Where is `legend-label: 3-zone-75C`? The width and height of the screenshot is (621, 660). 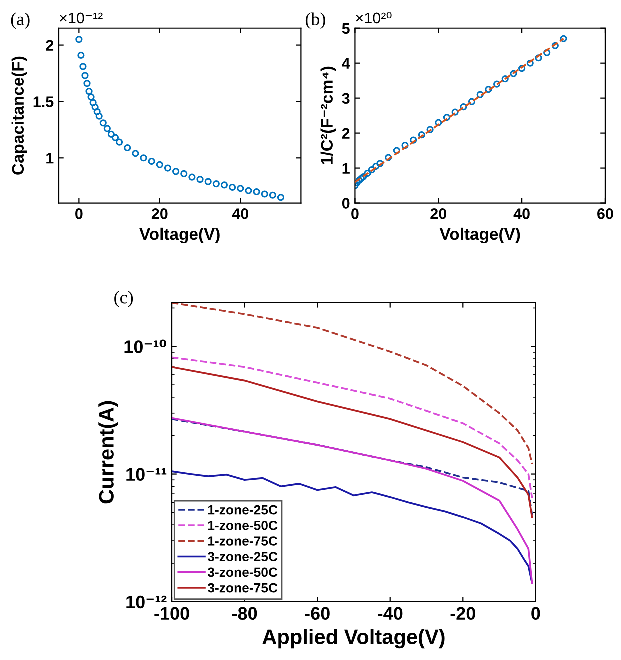
legend-label: 3-zone-75C is located at coordinates (243, 588).